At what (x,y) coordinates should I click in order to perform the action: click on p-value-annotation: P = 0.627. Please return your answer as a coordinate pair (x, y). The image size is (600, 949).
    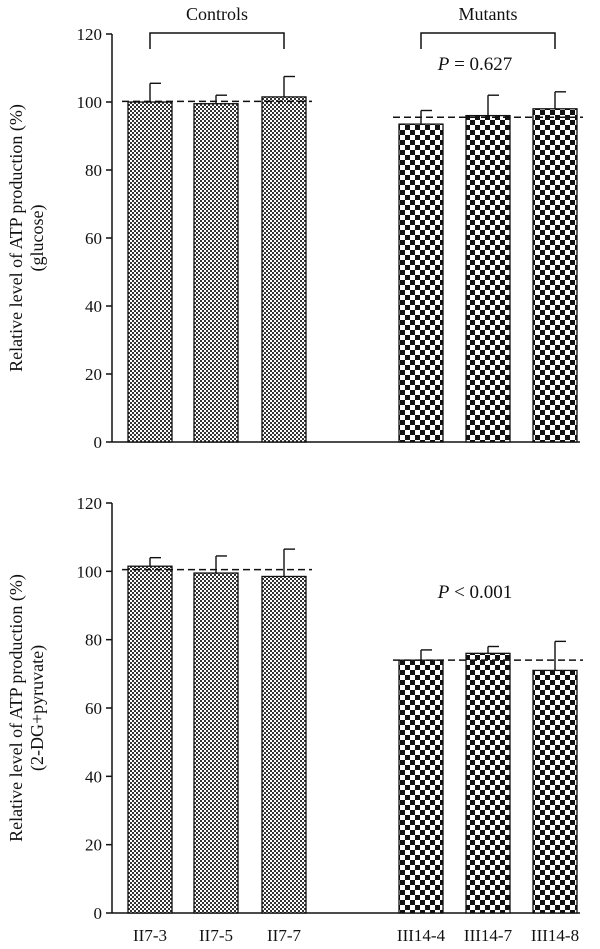
    Looking at the image, I should click on (475, 64).